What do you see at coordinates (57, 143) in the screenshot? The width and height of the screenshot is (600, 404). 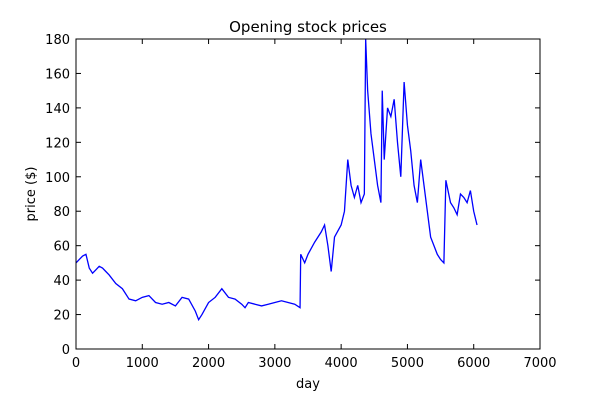 I see `y-tick-label: 120` at bounding box center [57, 143].